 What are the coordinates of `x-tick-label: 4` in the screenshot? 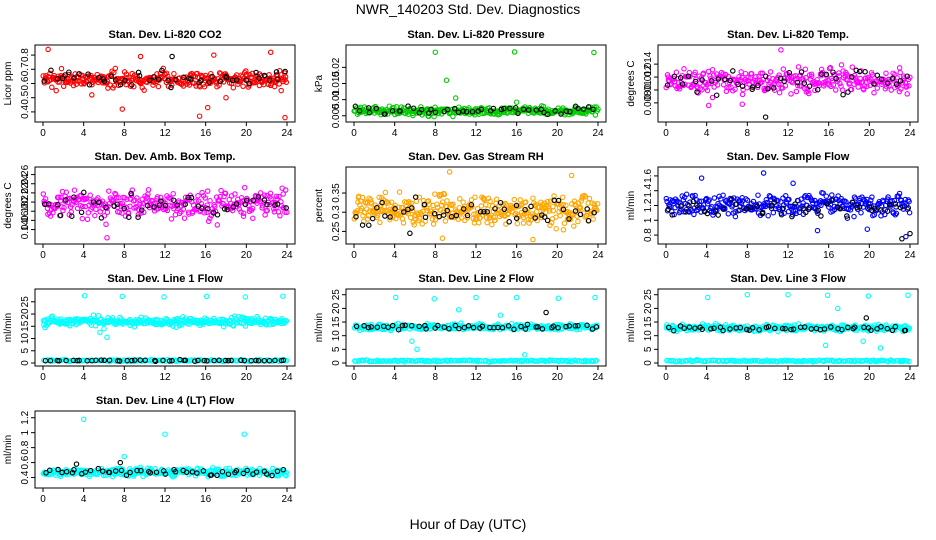 It's located at (84, 133).